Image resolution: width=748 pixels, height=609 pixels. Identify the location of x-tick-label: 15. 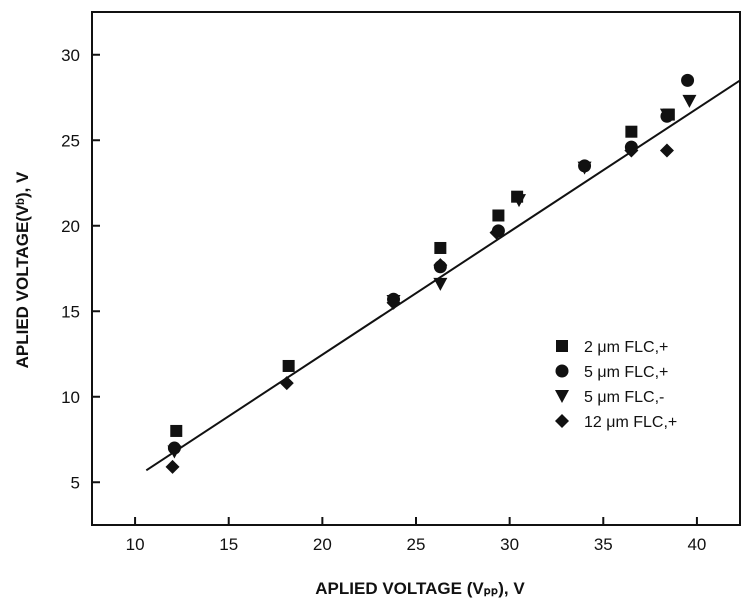
(228, 544).